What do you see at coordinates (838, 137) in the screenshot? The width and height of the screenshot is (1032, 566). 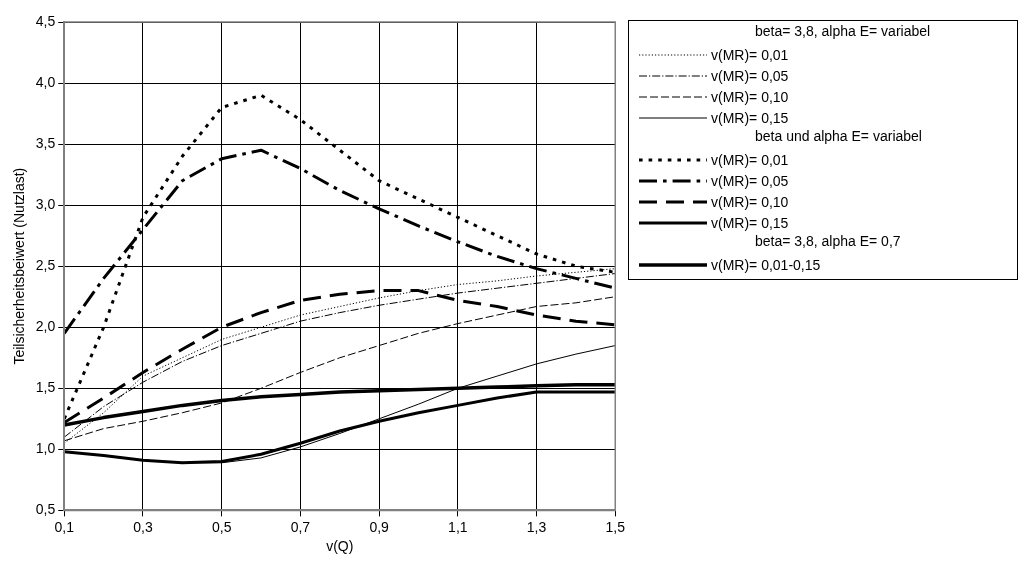 I see `text: beta und alpha E= variabel` at bounding box center [838, 137].